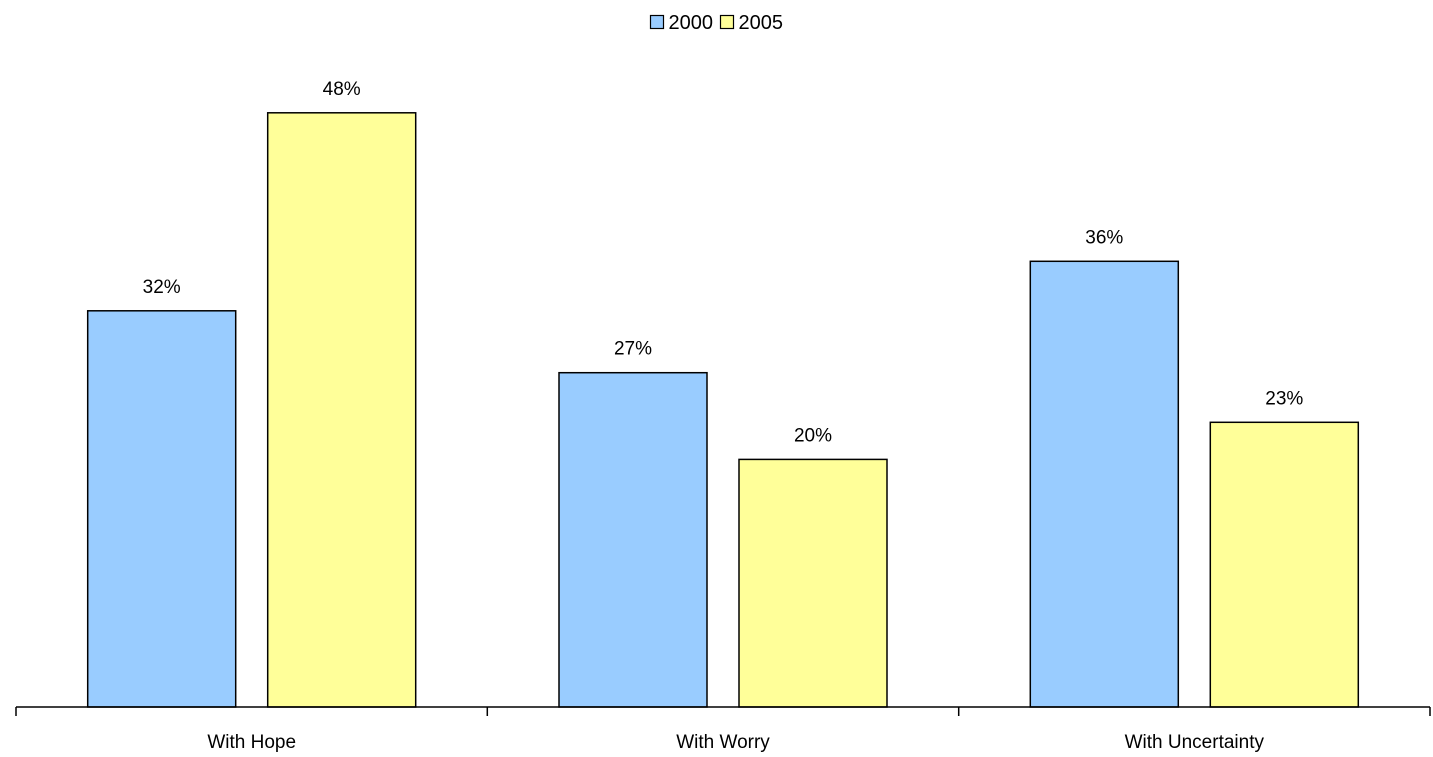  Describe the element at coordinates (1104, 484) in the screenshot. I see `bar-2000-with-uncertainty` at that location.